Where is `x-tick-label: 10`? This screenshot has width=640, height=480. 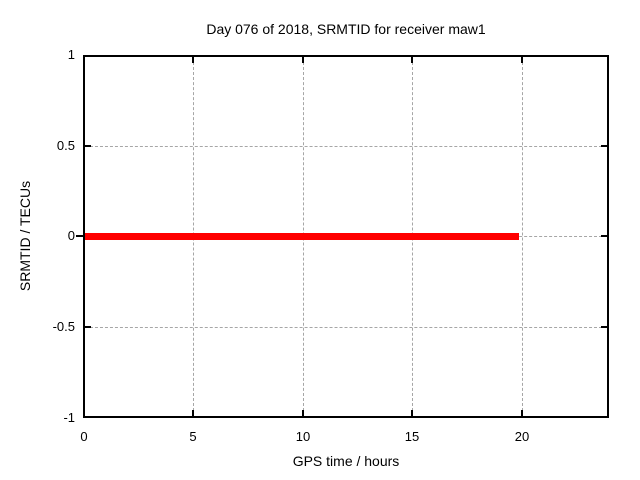
x-tick-label: 10 is located at coordinates (303, 436).